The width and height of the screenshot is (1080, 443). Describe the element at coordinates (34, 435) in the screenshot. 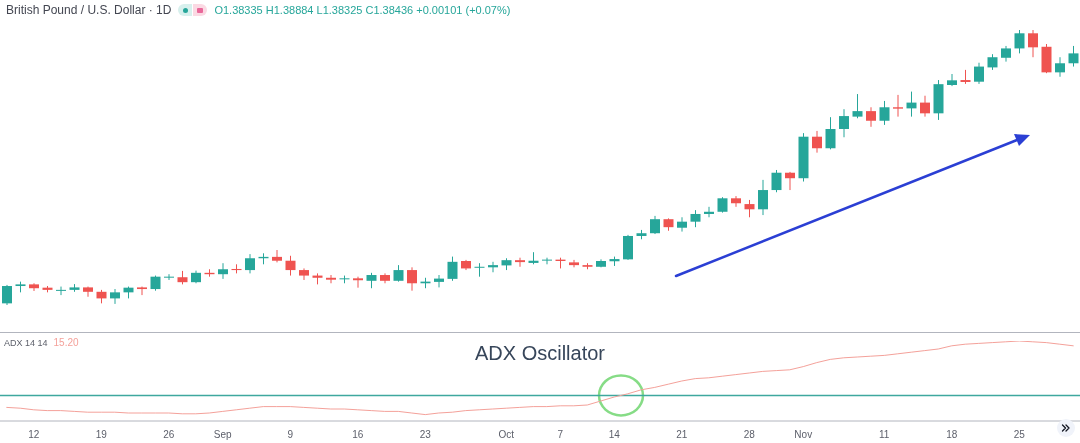

I see `x-tick-label: 12` at that location.